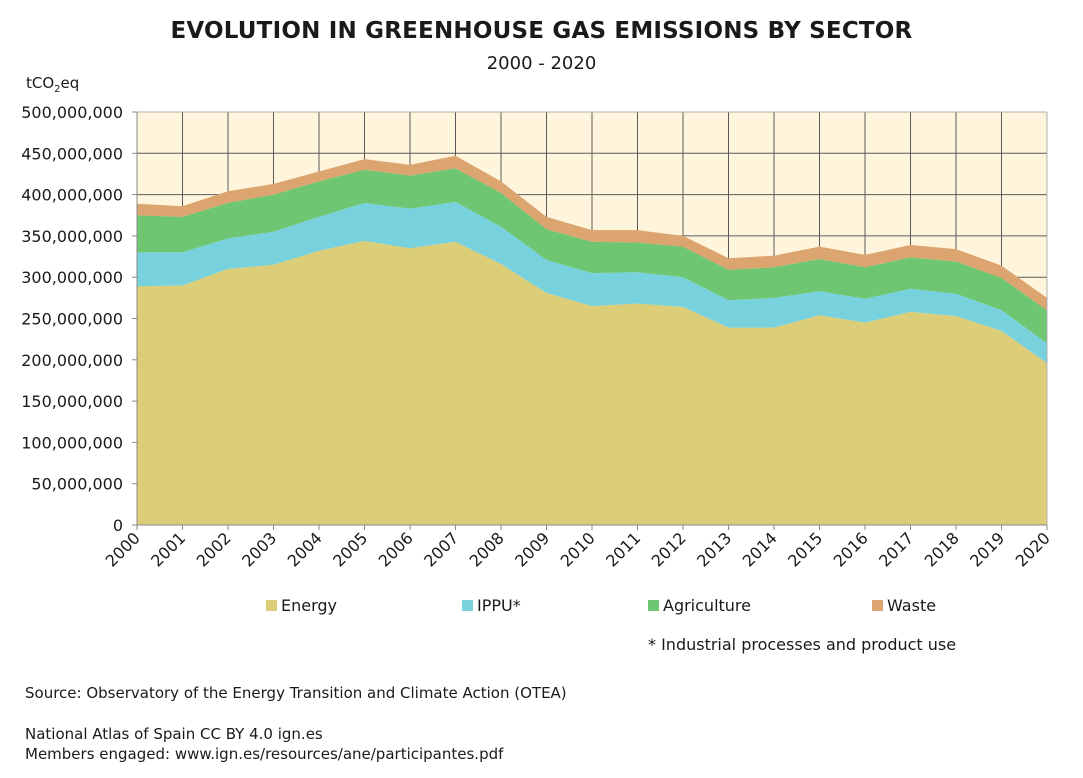 This screenshot has height=778, width=1083. What do you see at coordinates (350, 549) in the screenshot?
I see `x-tick-label: 2005` at bounding box center [350, 549].